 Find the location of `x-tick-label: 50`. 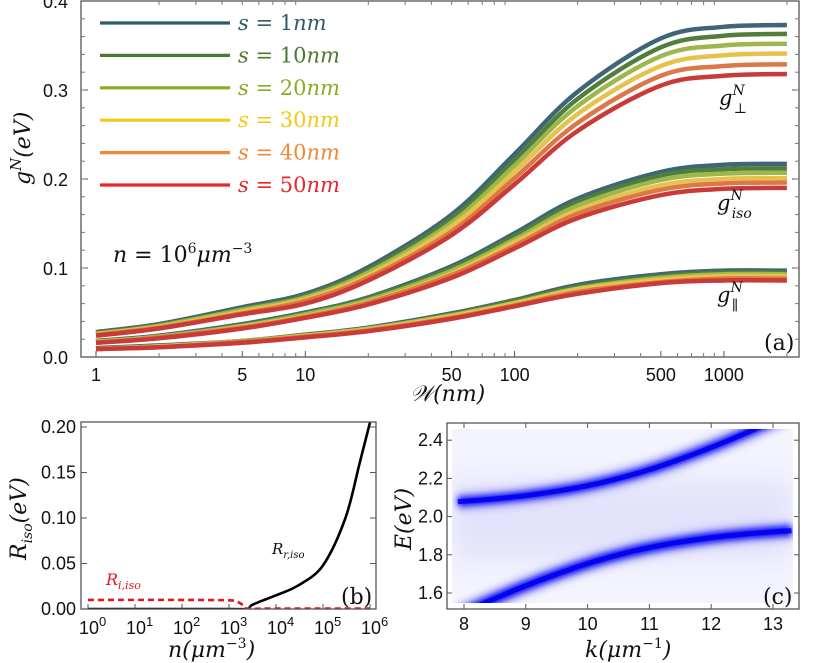

x-tick-label: 50 is located at coordinates (452, 375).